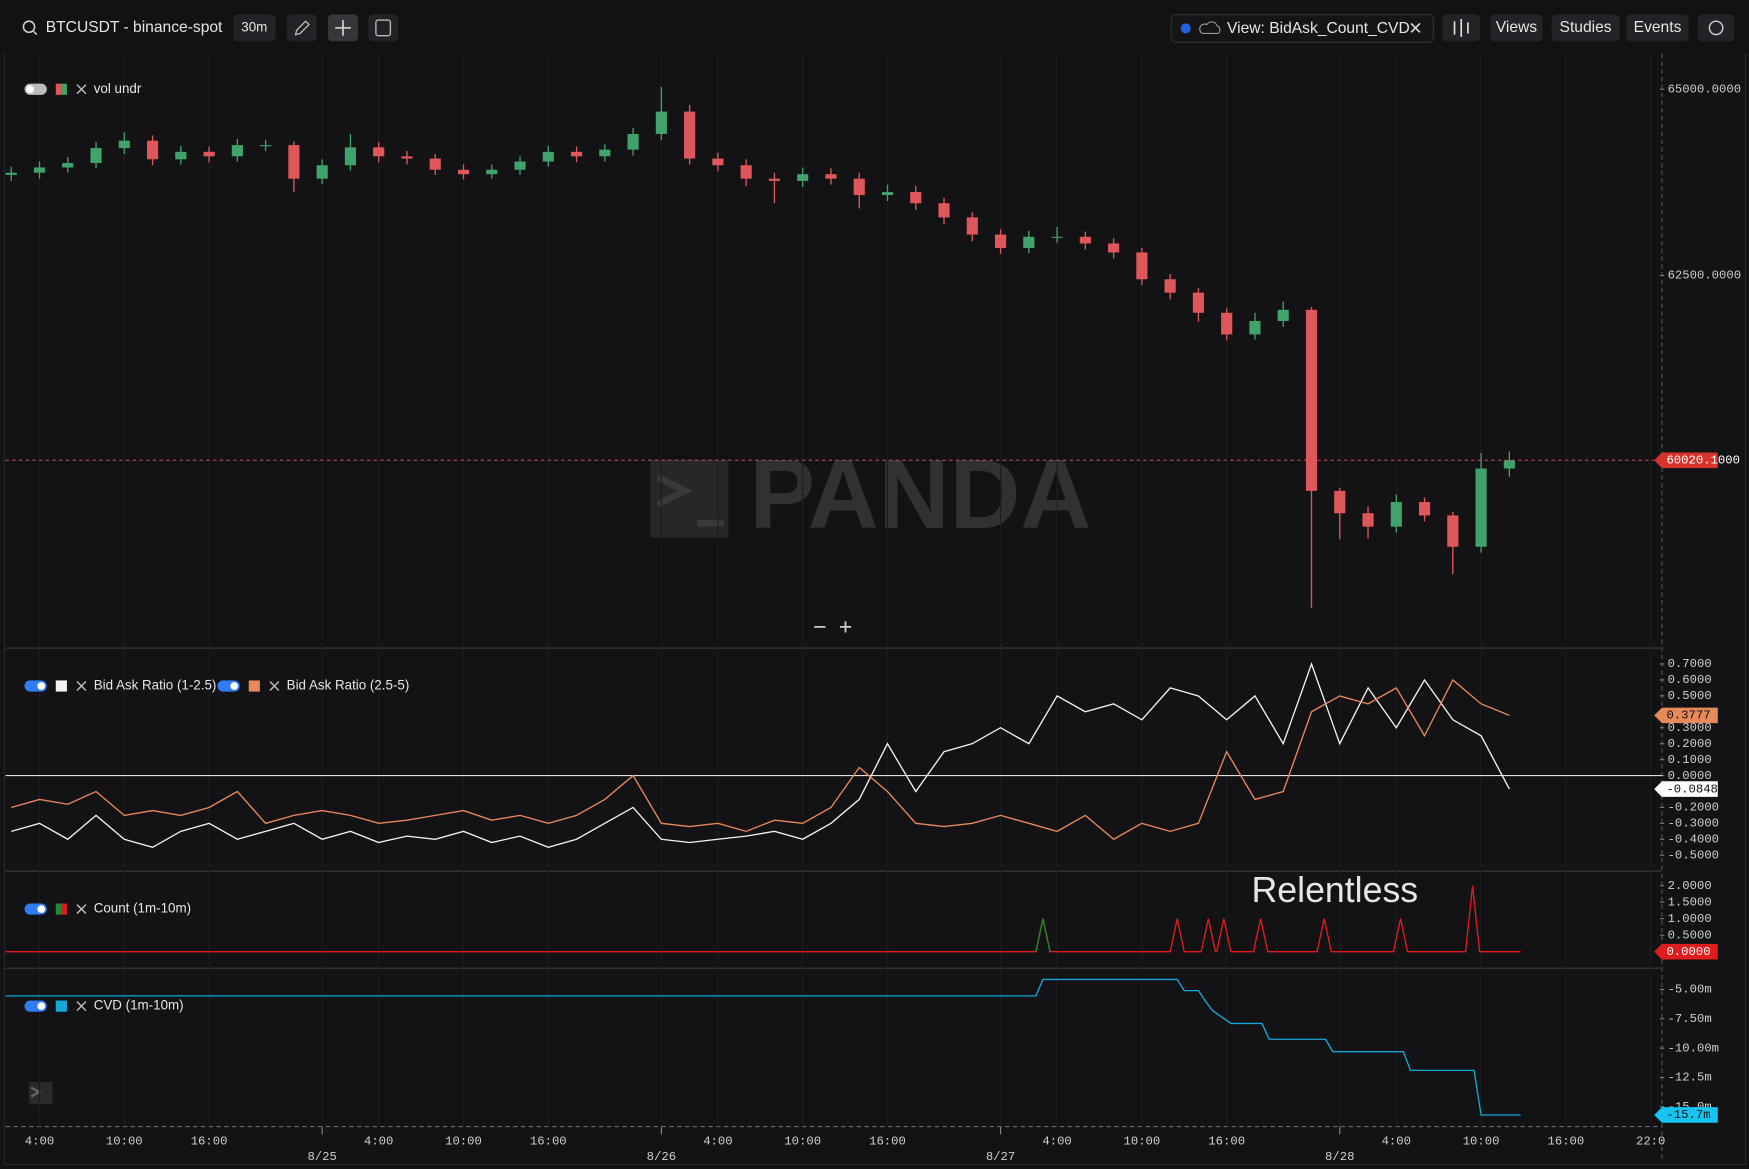 The width and height of the screenshot is (1749, 1169). I want to click on y-tick-label: 2.0000, so click(1690, 886).